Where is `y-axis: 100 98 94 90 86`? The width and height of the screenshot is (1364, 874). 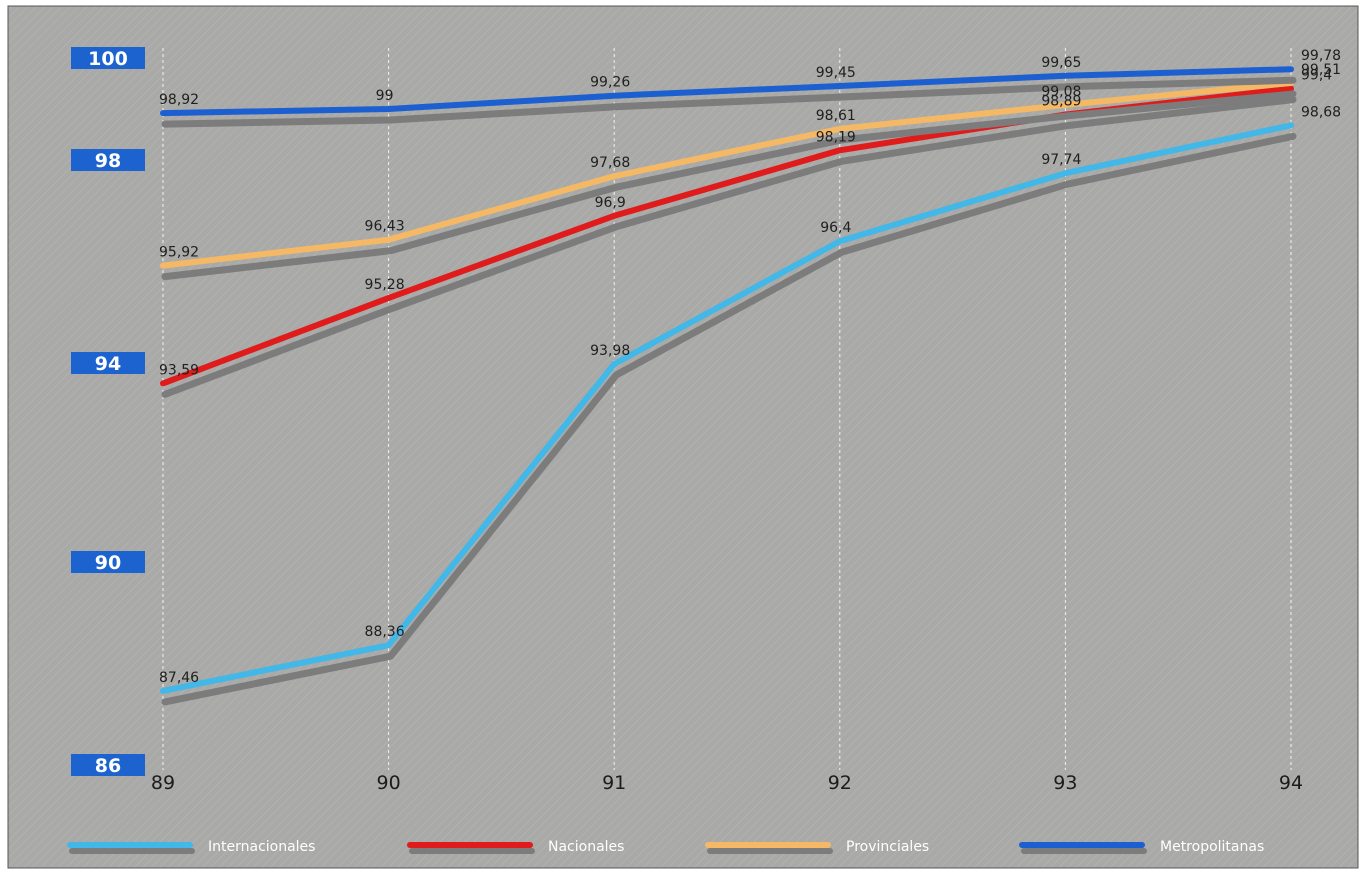 y-axis: 100 98 94 90 86 is located at coordinates (108, 412).